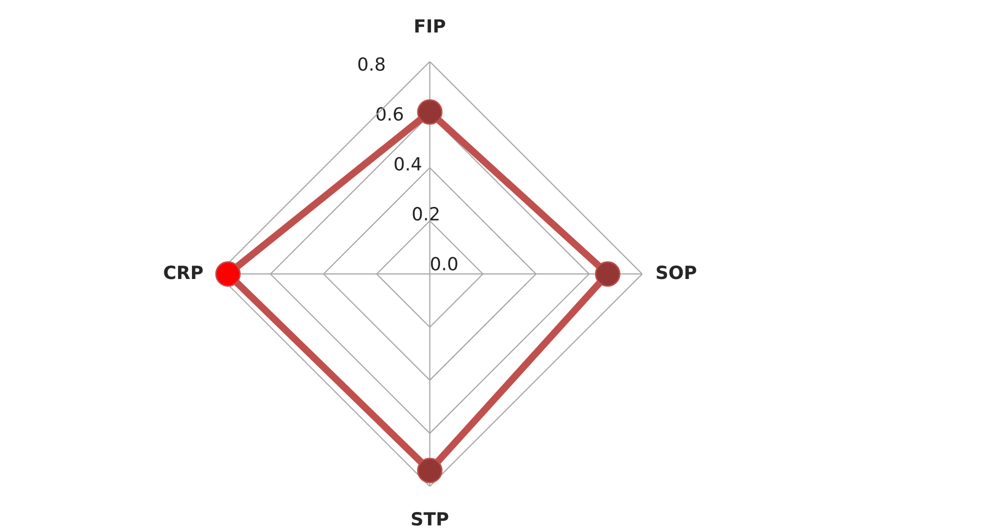  Describe the element at coordinates (430, 26) in the screenshot. I see `spoke-label: FIP` at that location.